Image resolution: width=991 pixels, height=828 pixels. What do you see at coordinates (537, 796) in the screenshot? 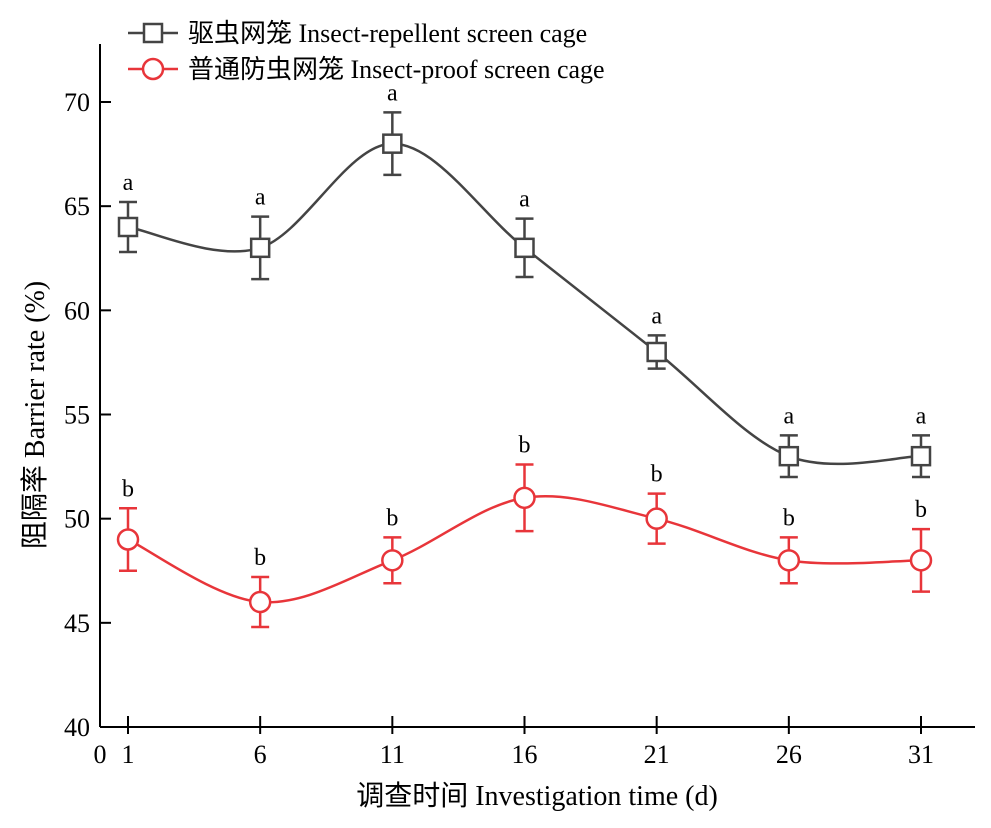
I see `x-axis-title: 调查时间 Investigation time (d)` at bounding box center [537, 796].